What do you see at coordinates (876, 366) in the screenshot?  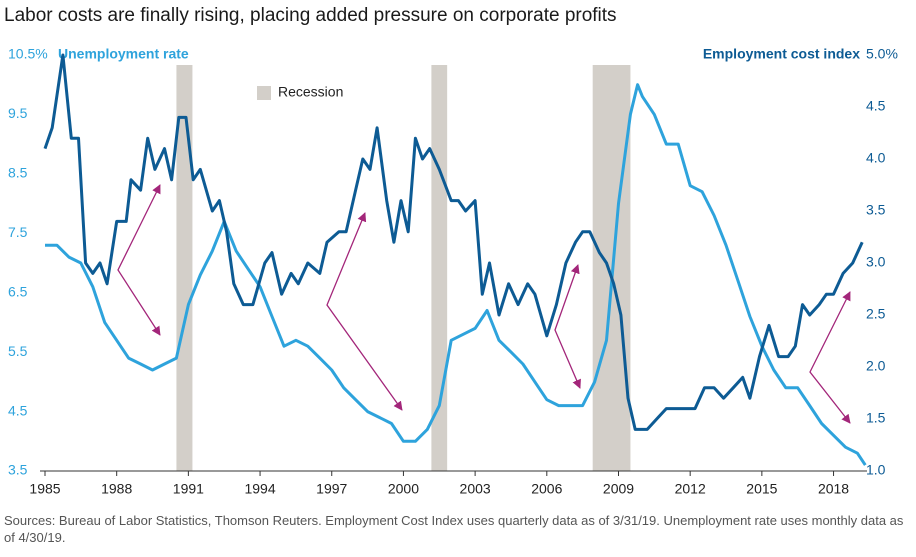 I see `y2-tick-label: 2.0` at bounding box center [876, 366].